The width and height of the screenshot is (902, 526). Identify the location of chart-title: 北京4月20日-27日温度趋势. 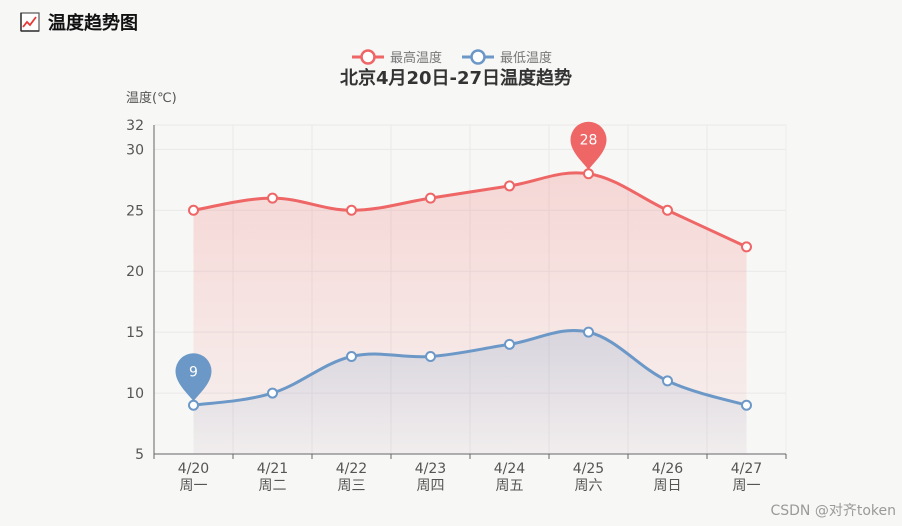
(456, 78).